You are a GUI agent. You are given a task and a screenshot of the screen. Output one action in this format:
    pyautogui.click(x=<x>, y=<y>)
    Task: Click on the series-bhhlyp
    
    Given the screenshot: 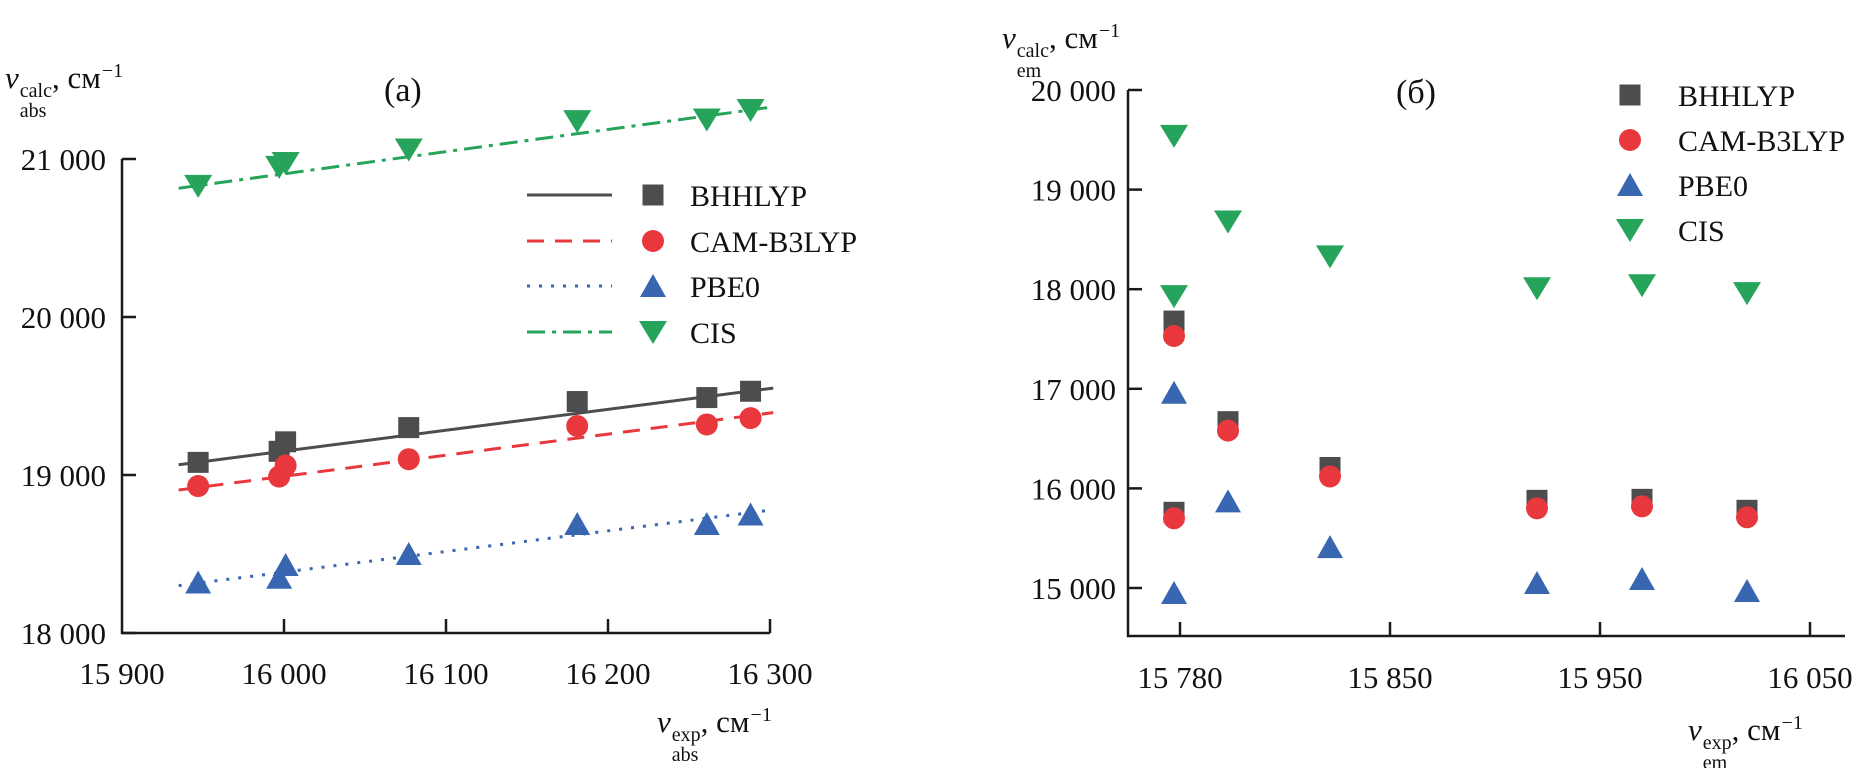 What is the action you would take?
    pyautogui.click(x=1460, y=416)
    